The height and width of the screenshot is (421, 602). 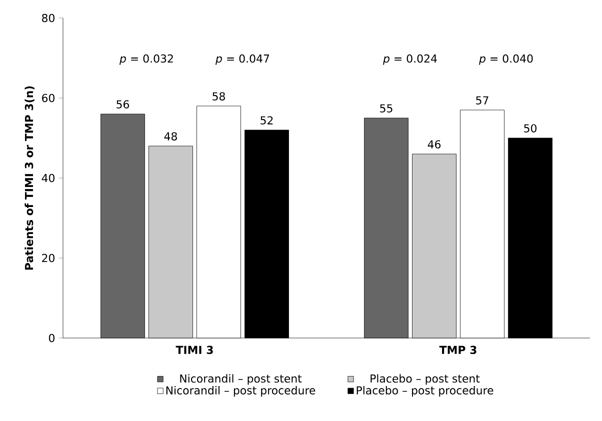 What do you see at coordinates (434, 144) in the screenshot?
I see `data-label: 46` at bounding box center [434, 144].